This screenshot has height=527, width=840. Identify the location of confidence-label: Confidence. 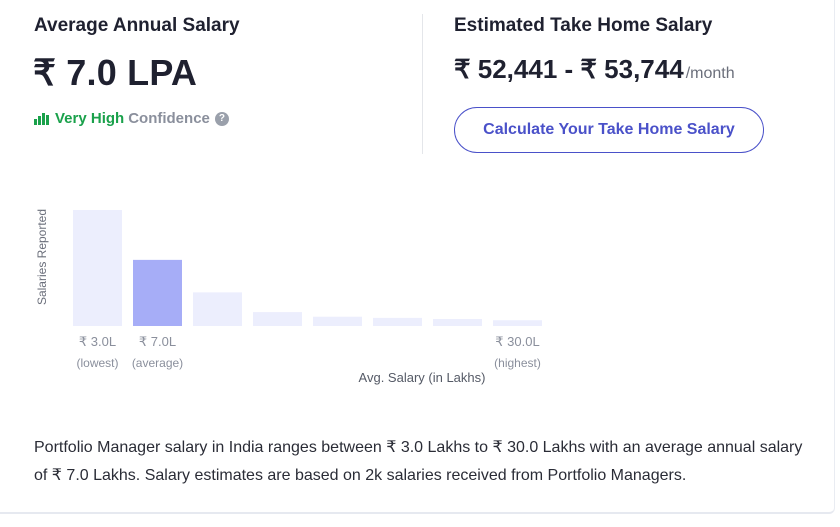
(169, 118).